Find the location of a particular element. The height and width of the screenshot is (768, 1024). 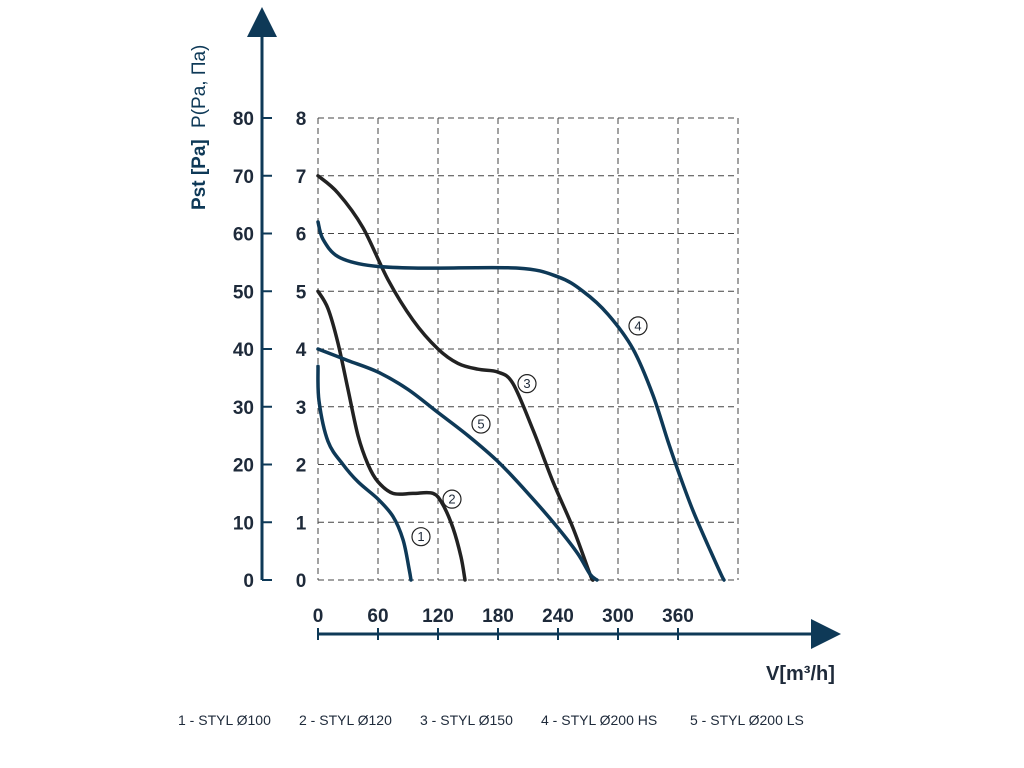

y-tick-label-secondary: 4 is located at coordinates (301, 350).